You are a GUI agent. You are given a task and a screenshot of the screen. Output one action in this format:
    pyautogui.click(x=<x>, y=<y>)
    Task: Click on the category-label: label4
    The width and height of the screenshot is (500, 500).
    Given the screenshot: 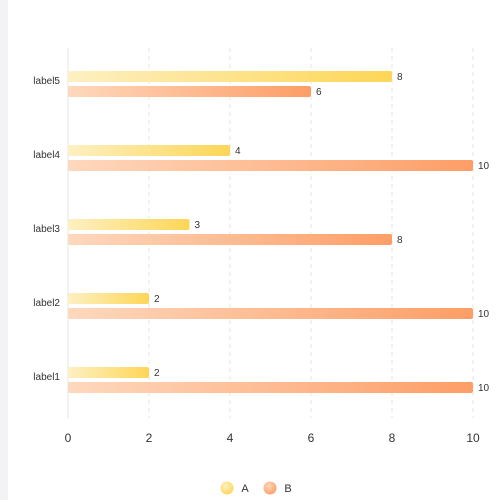 What is the action you would take?
    pyautogui.click(x=46, y=155)
    